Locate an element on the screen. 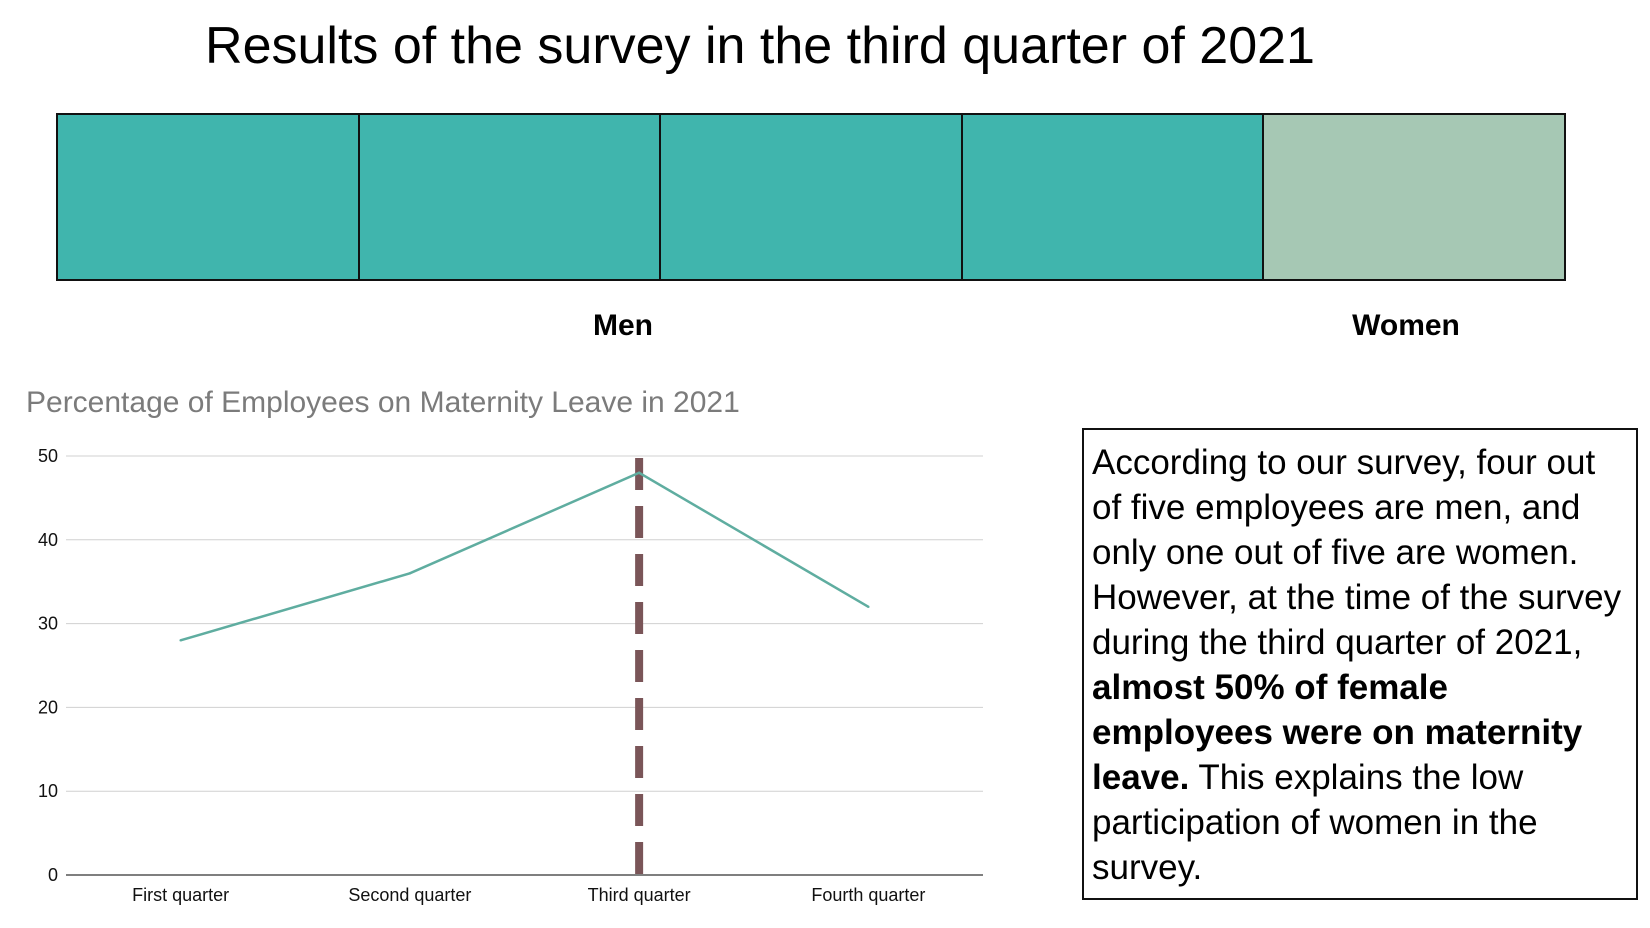  y-tick-label-50: 50 is located at coordinates (48, 456).